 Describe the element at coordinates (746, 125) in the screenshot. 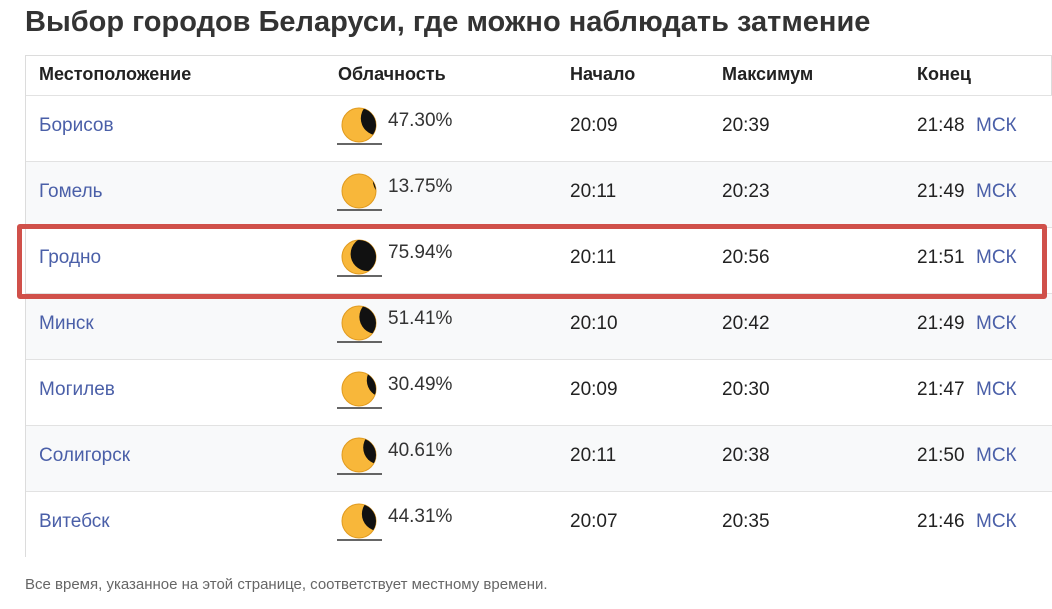

I see `max-time: 20:39` at that location.